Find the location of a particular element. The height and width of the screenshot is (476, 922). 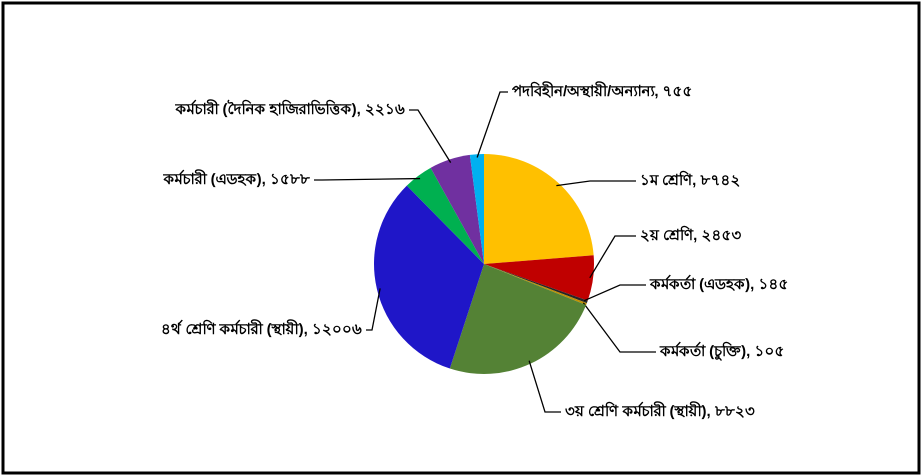

slice-label: ৪র্থ শ্রেণি কর্মচারী (স্থায়ী), ১২০০৬ is located at coordinates (261, 329).